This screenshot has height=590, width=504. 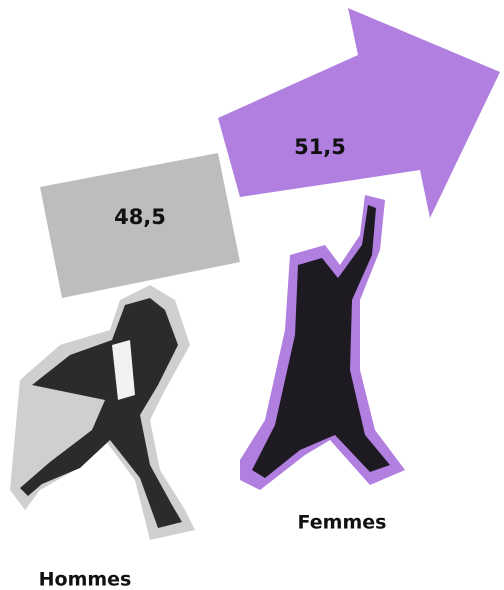 I want to click on category-label: Femmes, so click(x=342, y=523).